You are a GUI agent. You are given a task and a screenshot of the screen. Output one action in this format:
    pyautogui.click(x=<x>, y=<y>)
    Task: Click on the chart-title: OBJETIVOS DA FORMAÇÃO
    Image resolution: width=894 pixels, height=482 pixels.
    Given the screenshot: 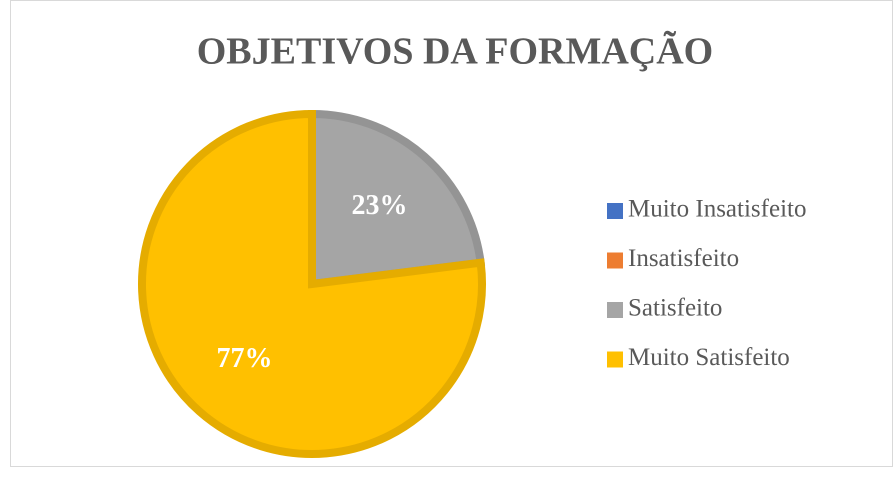 What is the action you would take?
    pyautogui.click(x=455, y=52)
    